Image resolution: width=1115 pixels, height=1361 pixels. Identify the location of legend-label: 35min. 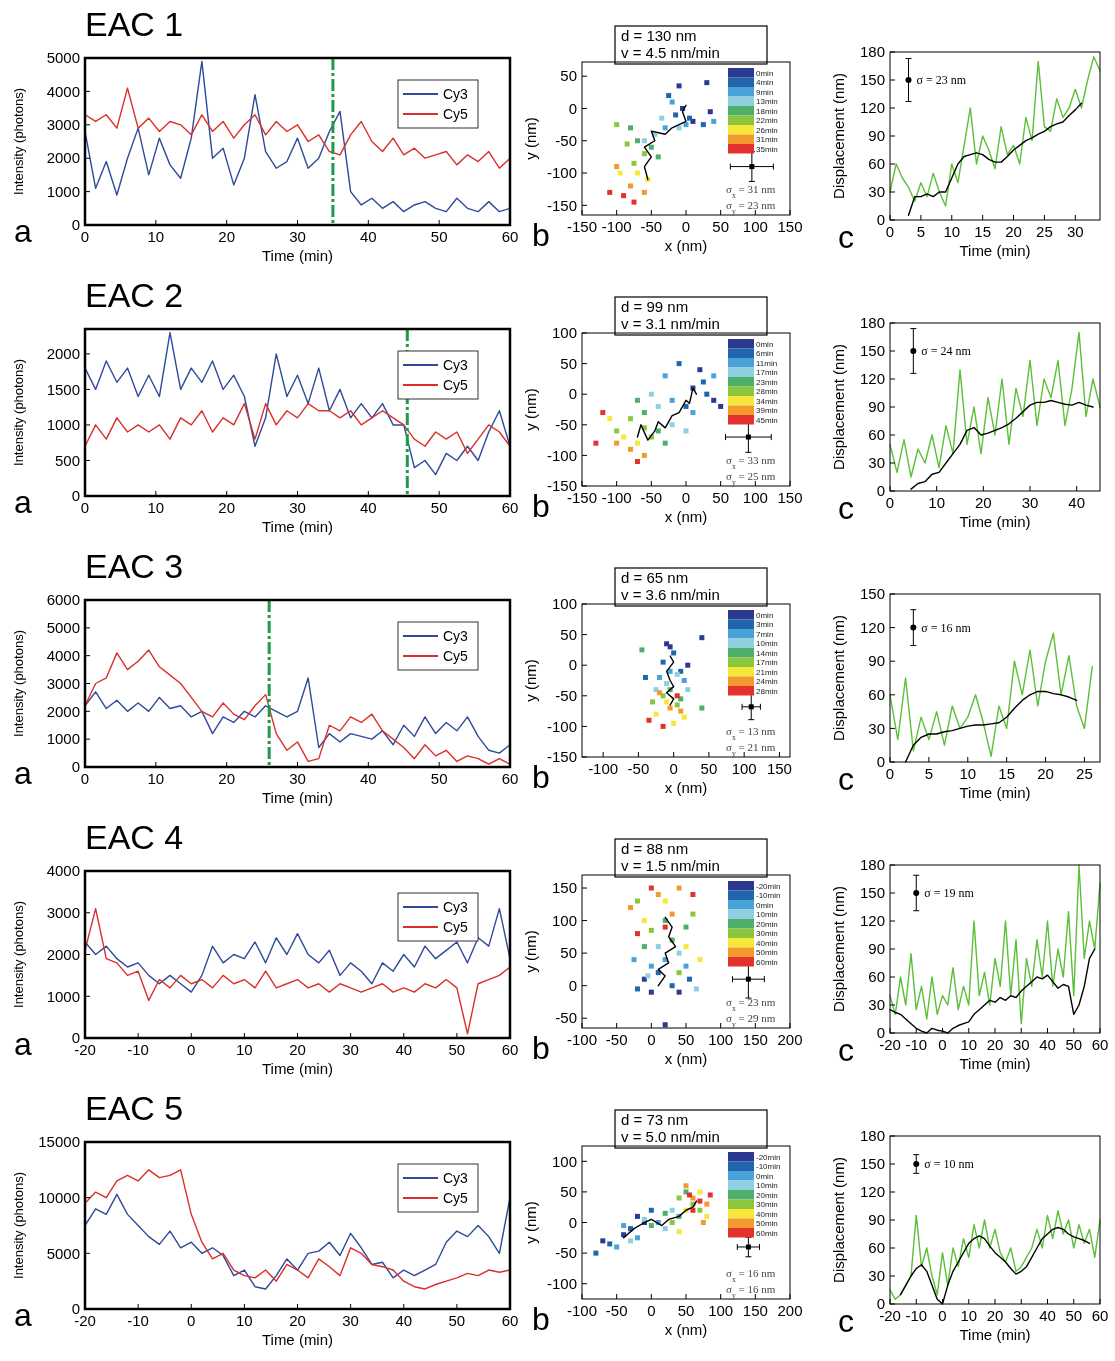
(767, 149).